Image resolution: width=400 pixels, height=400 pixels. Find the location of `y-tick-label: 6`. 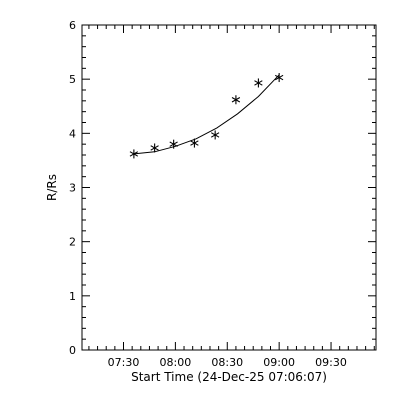

y-tick-label: 6 is located at coordinates (72, 25).